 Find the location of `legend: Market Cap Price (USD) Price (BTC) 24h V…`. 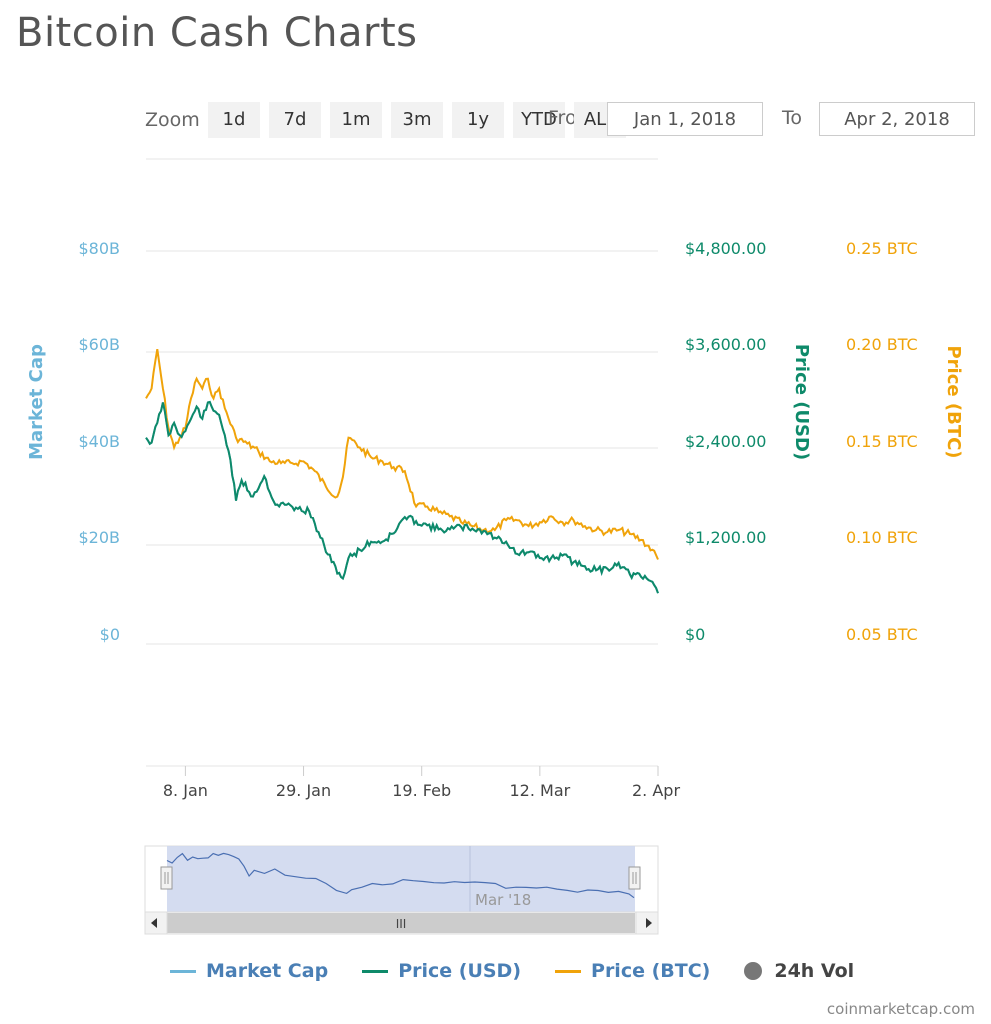

legend: Market Cap Price (USD) Price (BTC) 24h V… is located at coordinates (529, 971).